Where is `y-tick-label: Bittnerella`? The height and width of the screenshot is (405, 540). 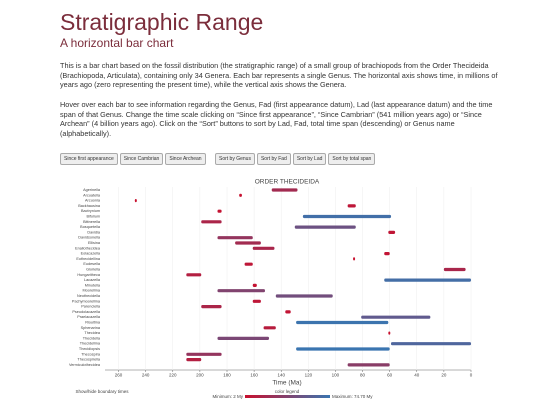
y-tick-label: Bittnerella is located at coordinates (92, 222).